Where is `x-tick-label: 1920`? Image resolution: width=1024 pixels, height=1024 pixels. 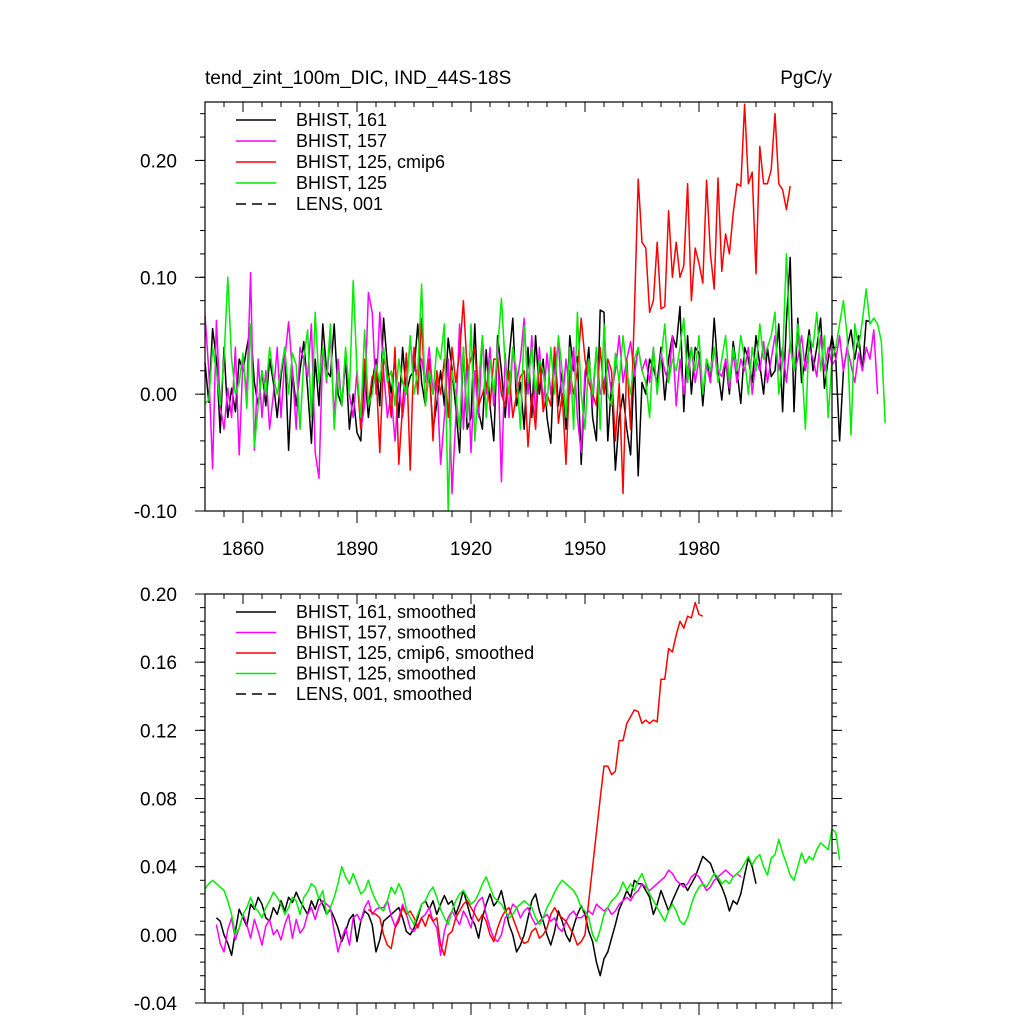
x-tick-label: 1920 is located at coordinates (471, 549).